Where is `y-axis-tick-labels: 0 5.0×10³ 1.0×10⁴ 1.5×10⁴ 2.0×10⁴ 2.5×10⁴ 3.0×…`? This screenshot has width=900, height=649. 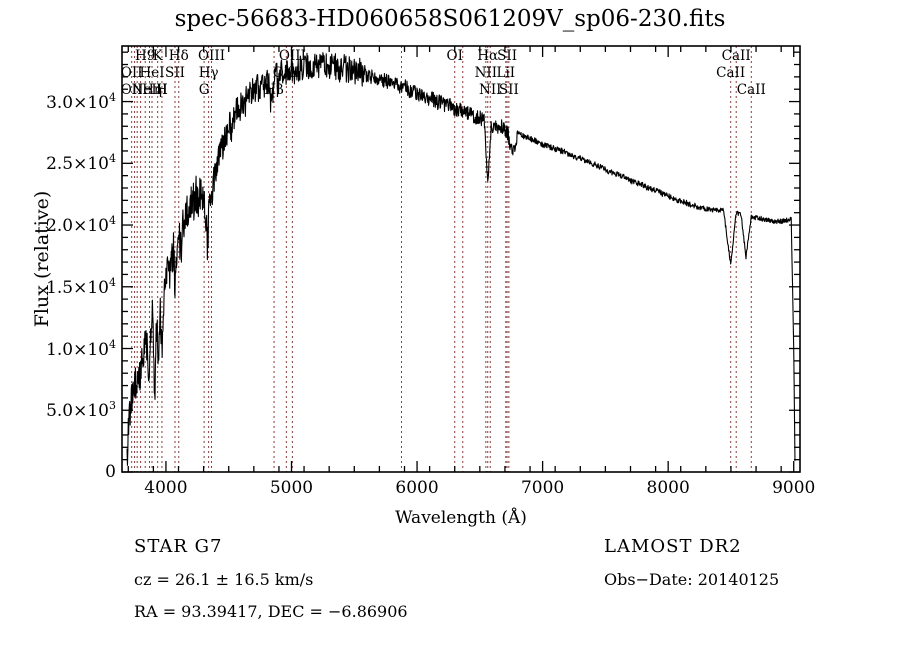
y-axis-tick-labels: 0 5.0×10³ 1.0×10⁴ 1.5×10⁴ 2.0×10⁴ 2.5×10⁴ 3.0×… is located at coordinates (64, 324).